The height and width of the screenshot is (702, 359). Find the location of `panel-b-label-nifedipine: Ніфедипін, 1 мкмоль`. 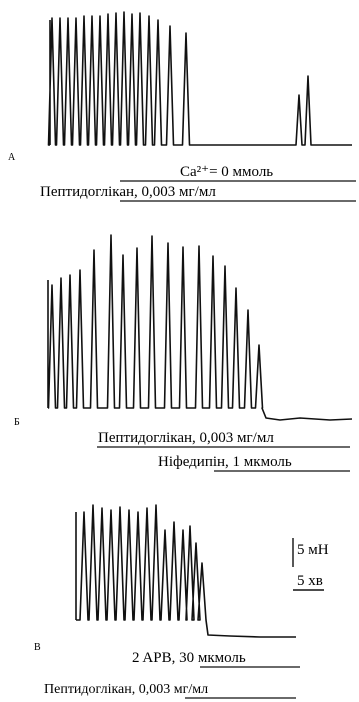

panel-b-label-nifedipine: Ніфедипін, 1 мкмоль is located at coordinates (225, 462).